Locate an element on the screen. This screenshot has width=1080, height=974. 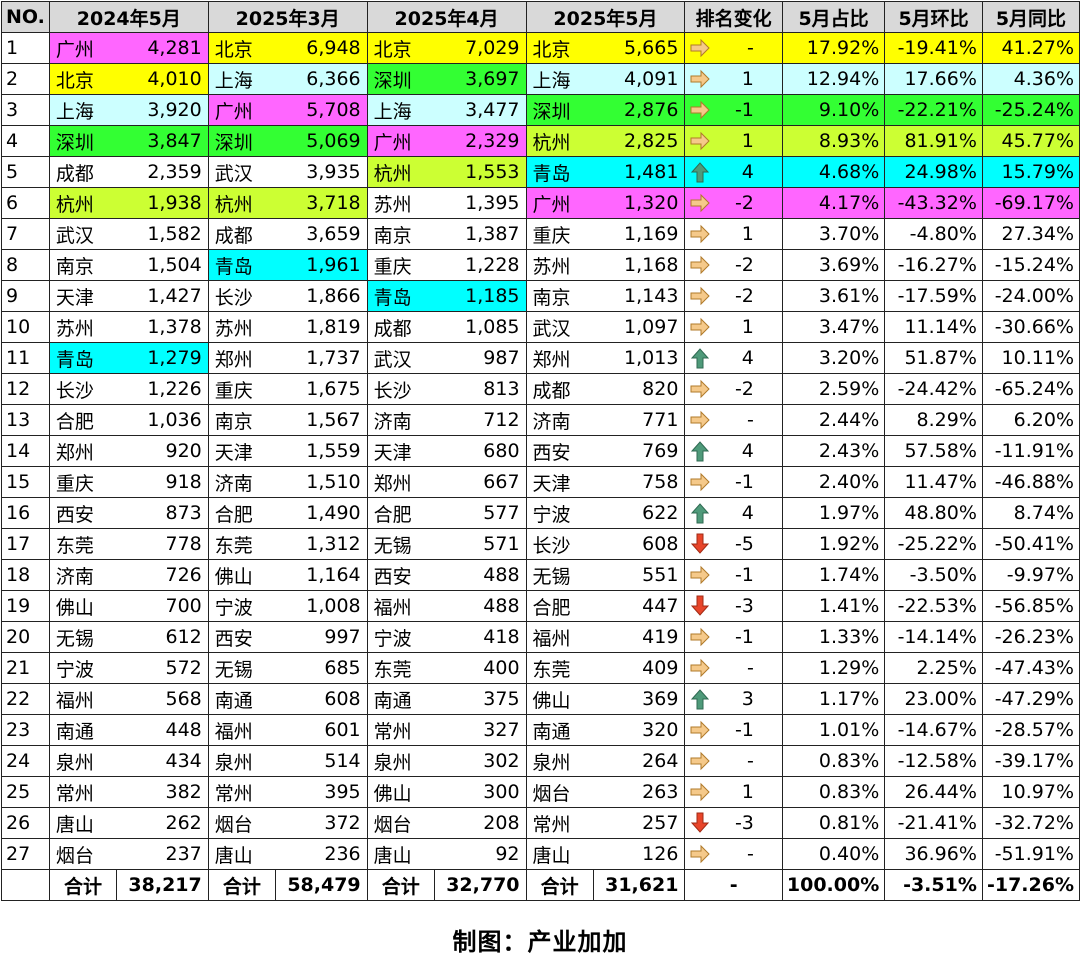
sales-value: 758 is located at coordinates (639, 482).